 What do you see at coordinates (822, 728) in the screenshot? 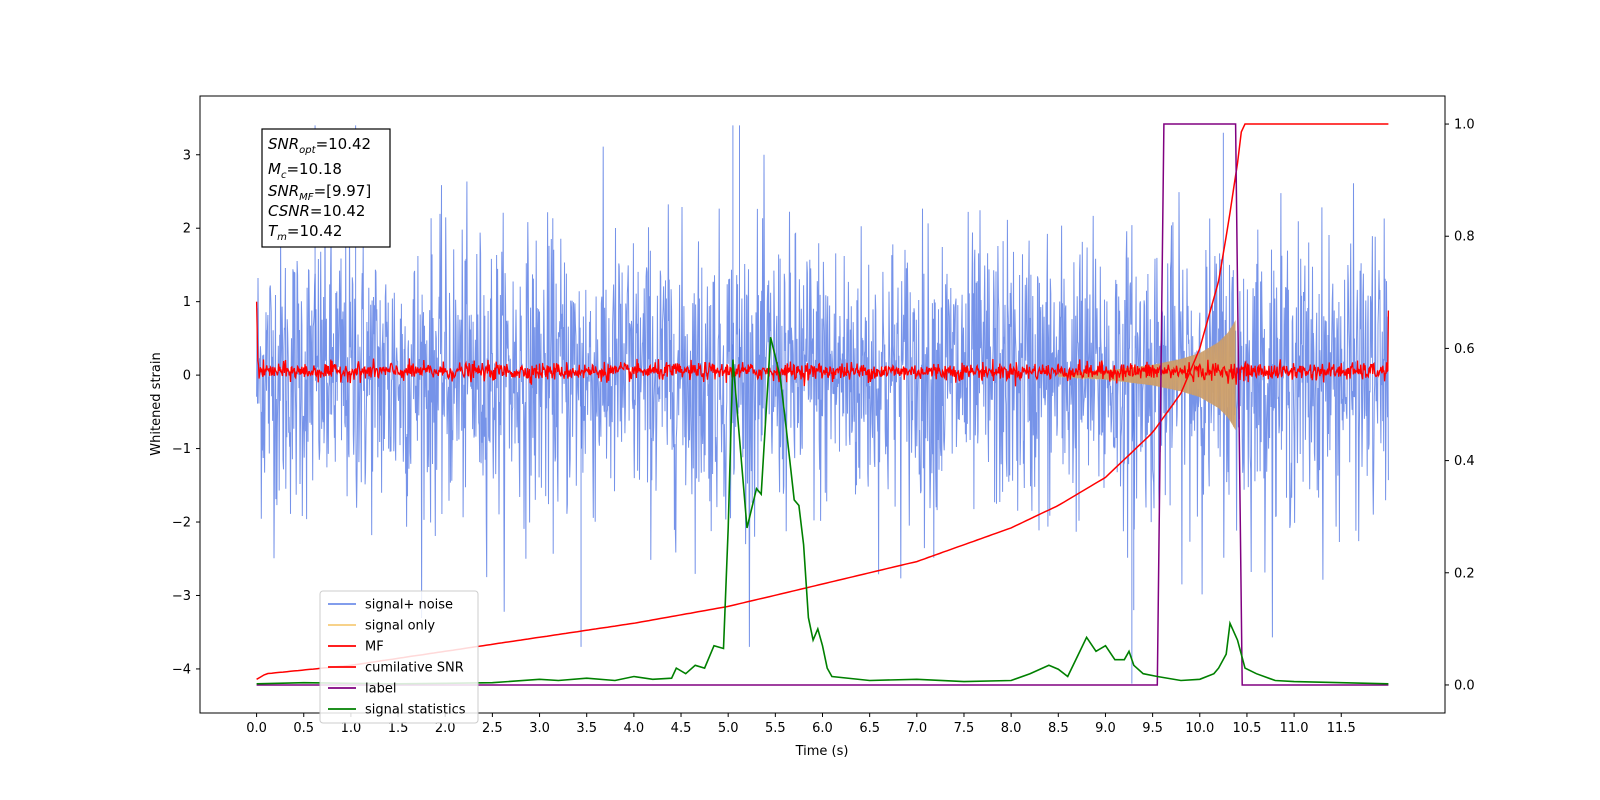
I see `x-tick-label-12: 6.0` at bounding box center [822, 728].